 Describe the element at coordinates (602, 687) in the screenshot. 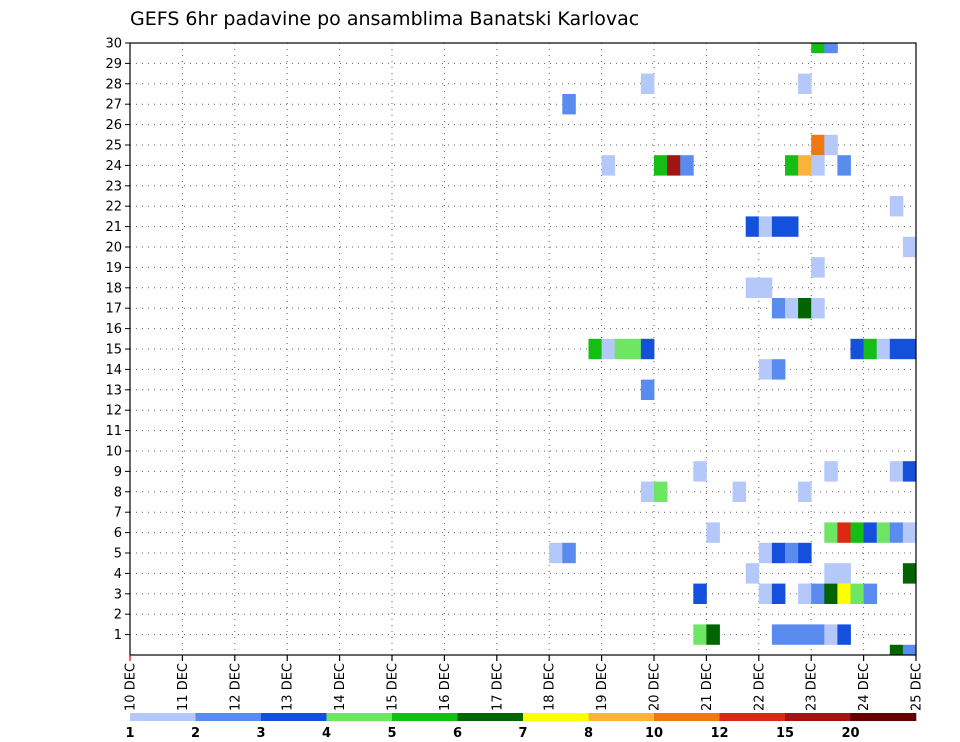

I see `x-tick-label: 19 DEC` at that location.